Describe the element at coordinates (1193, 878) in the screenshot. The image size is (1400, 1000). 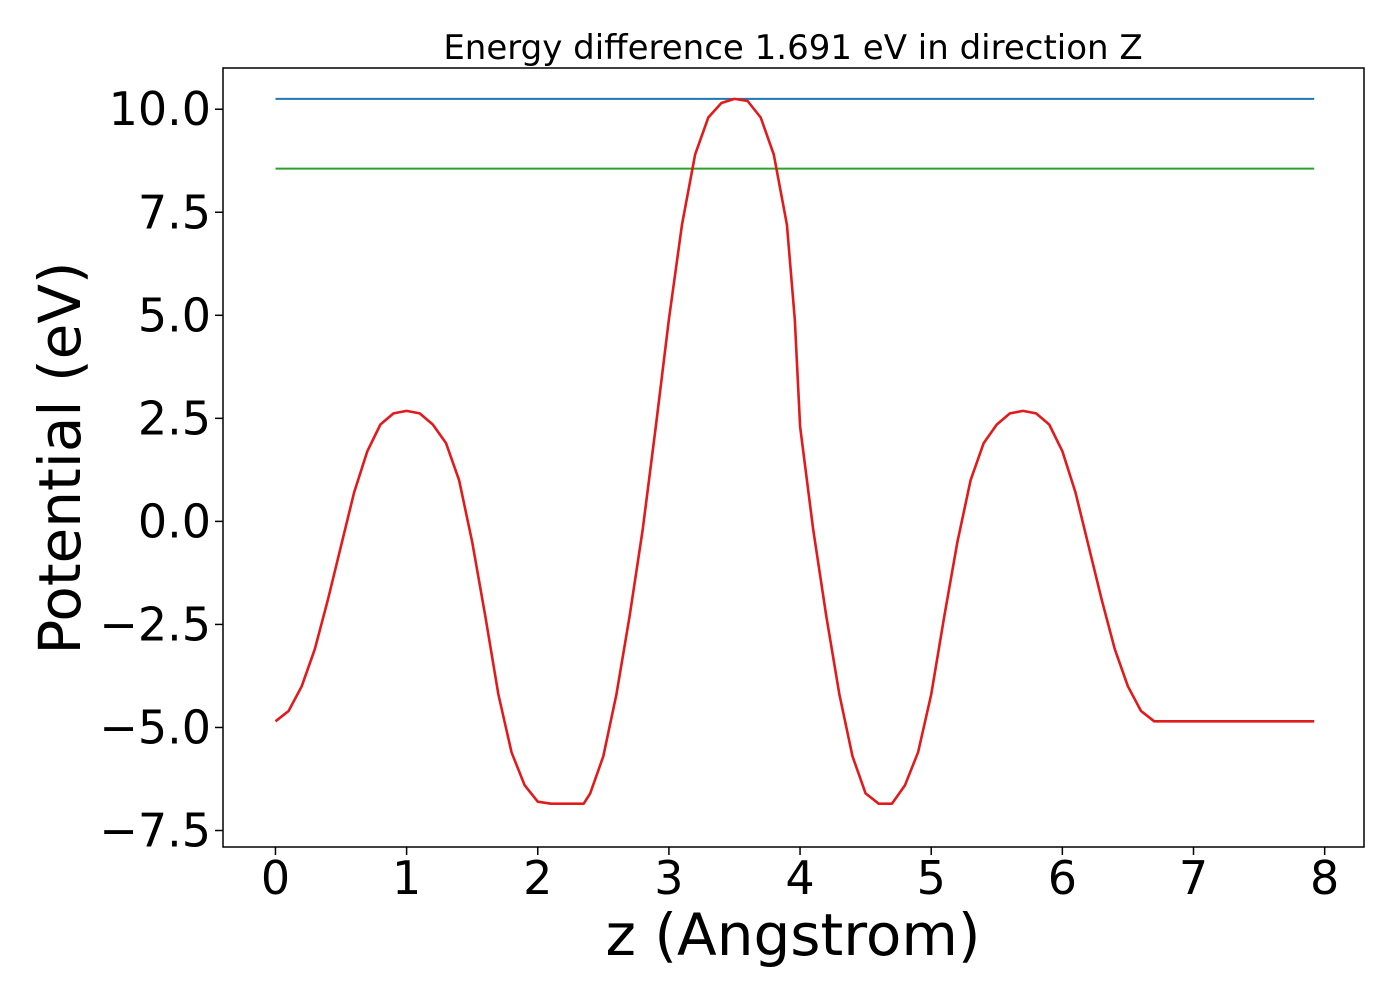
I see `x-tick-label: 7` at that location.